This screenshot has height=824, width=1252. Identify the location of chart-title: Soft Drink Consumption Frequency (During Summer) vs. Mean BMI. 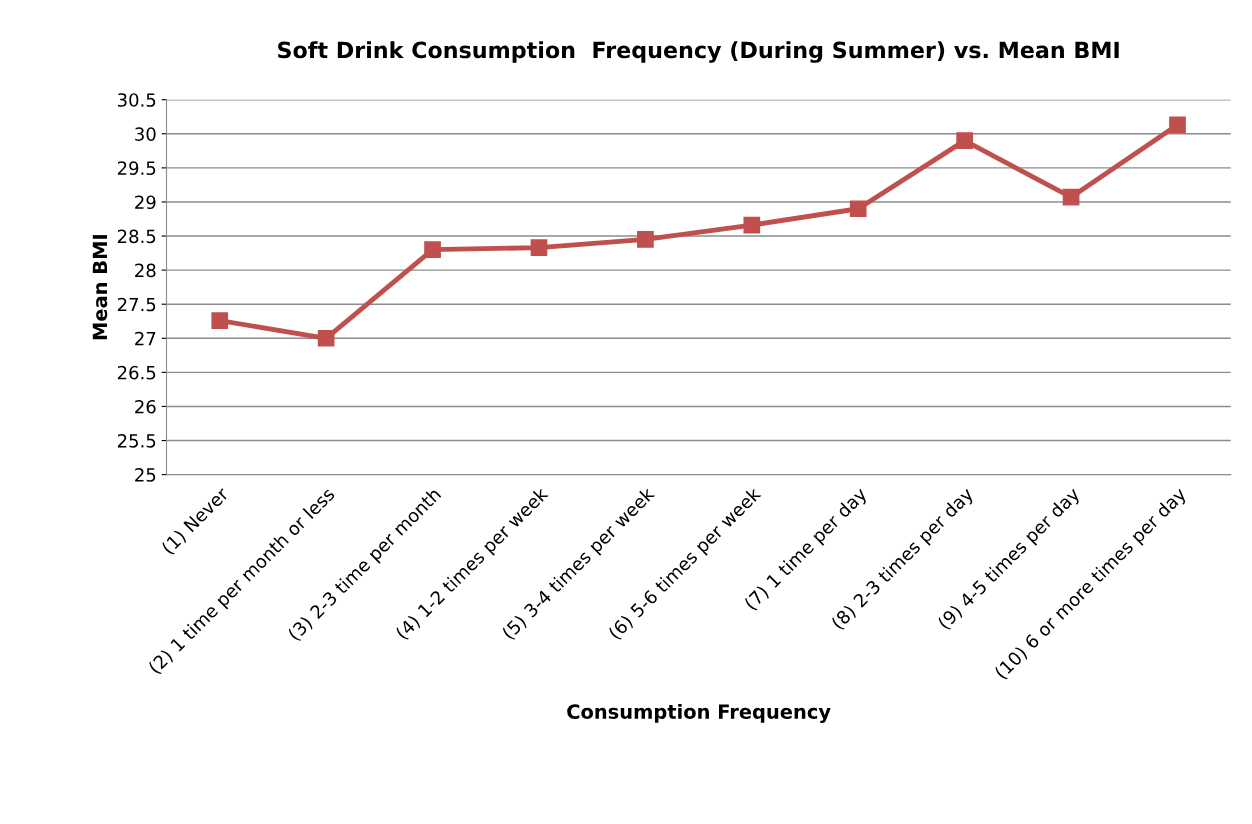
(698, 52).